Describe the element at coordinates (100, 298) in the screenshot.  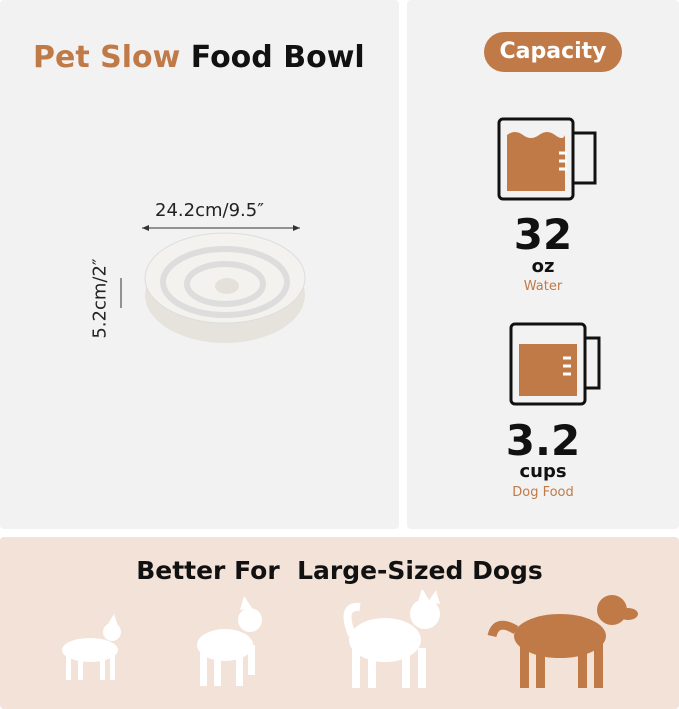
I see `height-label: 5.2cm/2″` at that location.